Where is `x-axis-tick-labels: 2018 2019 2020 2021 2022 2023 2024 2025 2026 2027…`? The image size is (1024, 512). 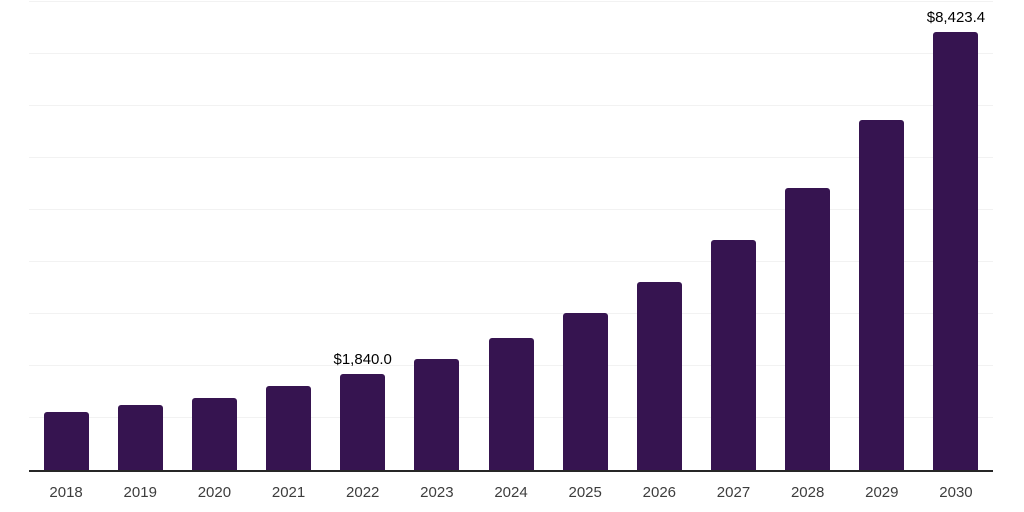 x-axis-tick-labels: 2018 2019 2020 2021 2022 2023 2024 2025 2026 2027… is located at coordinates (511, 486).